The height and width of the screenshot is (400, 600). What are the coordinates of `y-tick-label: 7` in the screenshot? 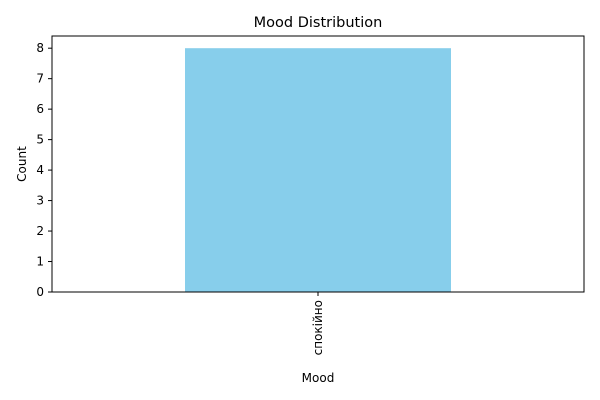 It's located at (40, 79).